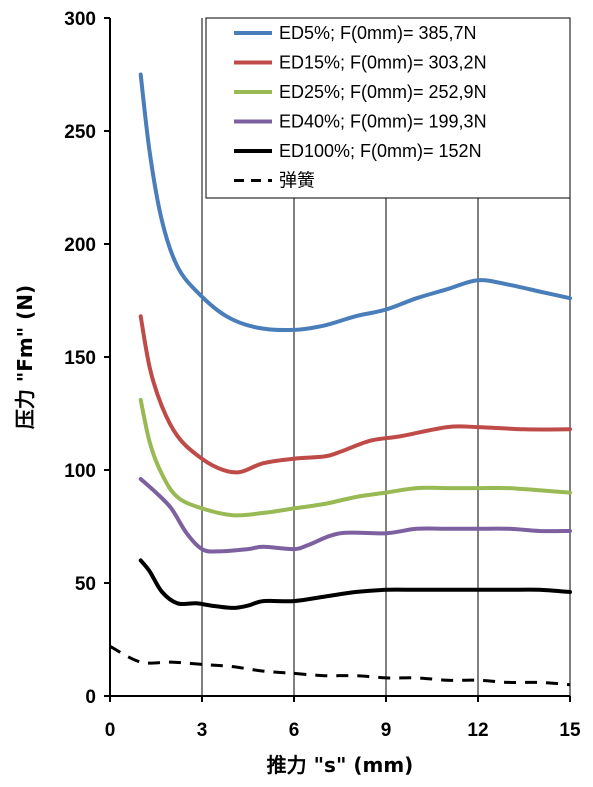  I want to click on x-tick-label: 9, so click(386, 730).